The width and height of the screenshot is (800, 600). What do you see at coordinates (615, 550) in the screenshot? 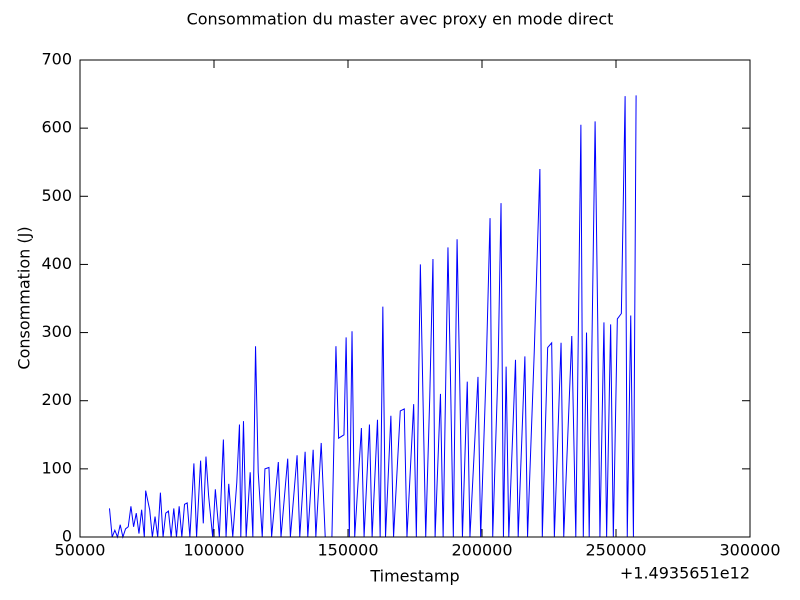
I see `x-tick-label: 250000` at bounding box center [615, 550].